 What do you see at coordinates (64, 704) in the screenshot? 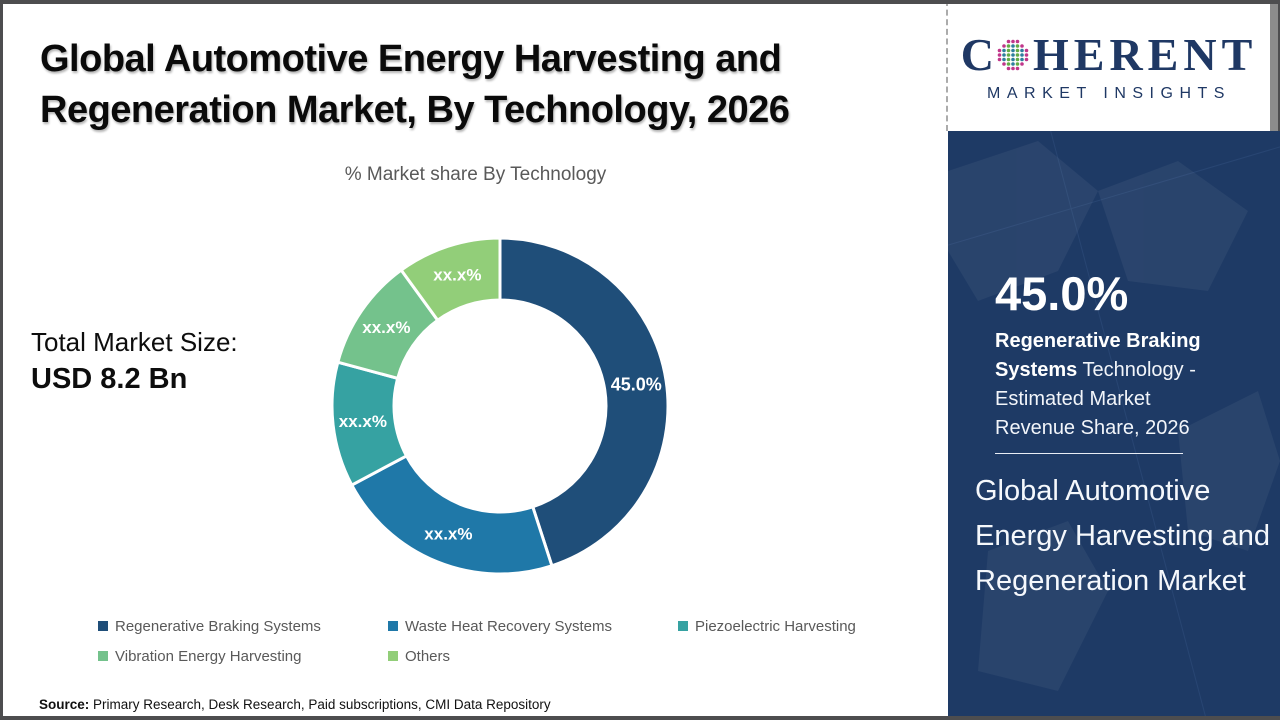
I see `source-label: Source:` at bounding box center [64, 704].